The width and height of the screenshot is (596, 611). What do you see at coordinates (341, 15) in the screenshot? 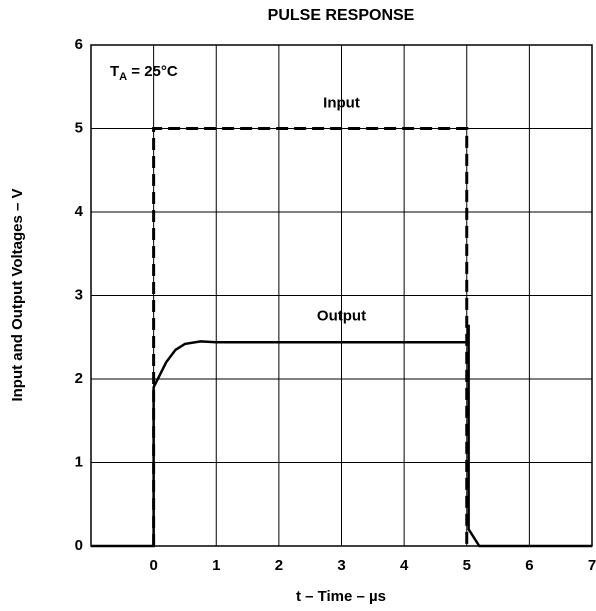
I see `chart-title: PULSE RESPONSE` at bounding box center [341, 15].